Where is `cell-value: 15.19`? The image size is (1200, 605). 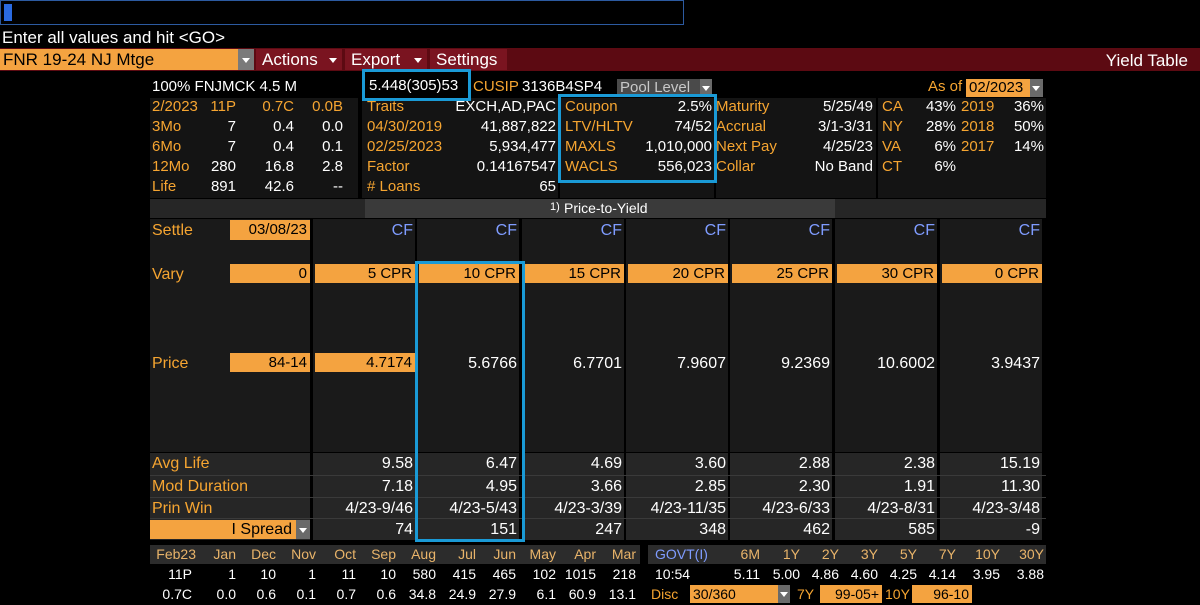 cell-value: 15.19 is located at coordinates (1019, 463).